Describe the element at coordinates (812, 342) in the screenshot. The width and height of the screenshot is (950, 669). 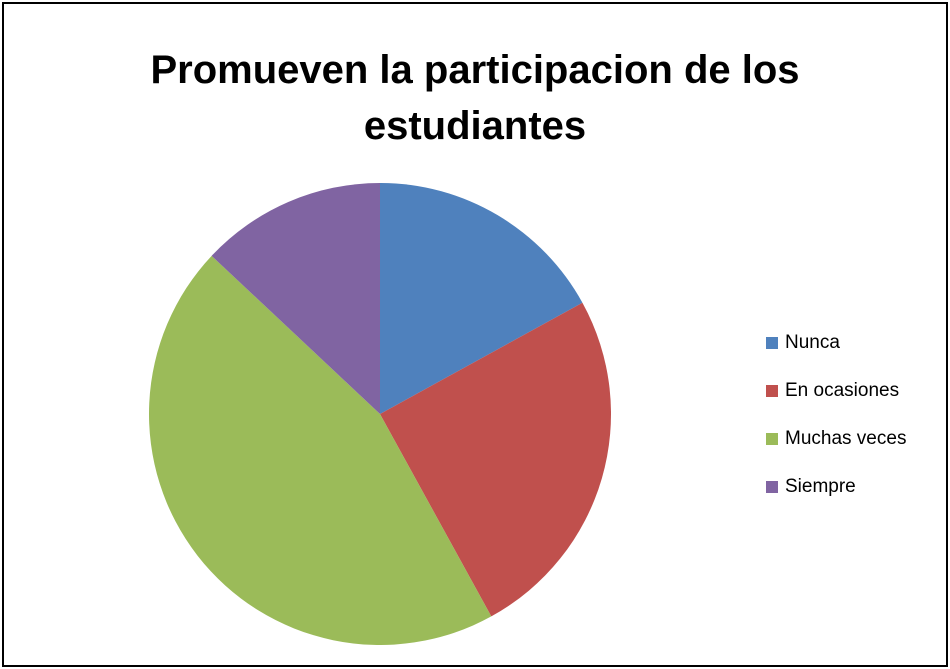
I see `legend-label: Nunca` at that location.